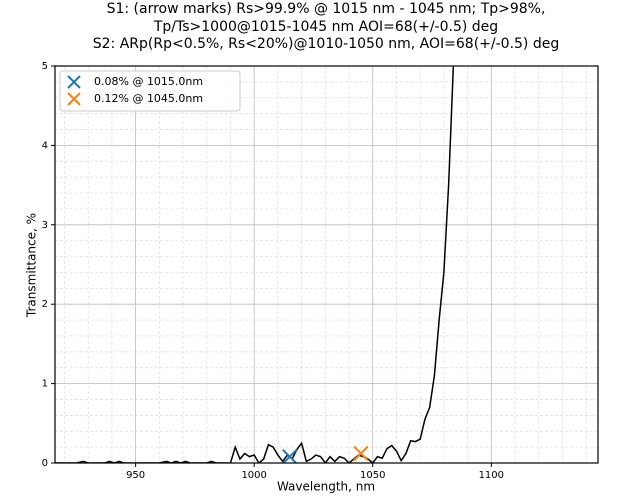 This screenshot has width=629, height=504. What do you see at coordinates (45, 145) in the screenshot?
I see `y-tick-label: 4` at bounding box center [45, 145].